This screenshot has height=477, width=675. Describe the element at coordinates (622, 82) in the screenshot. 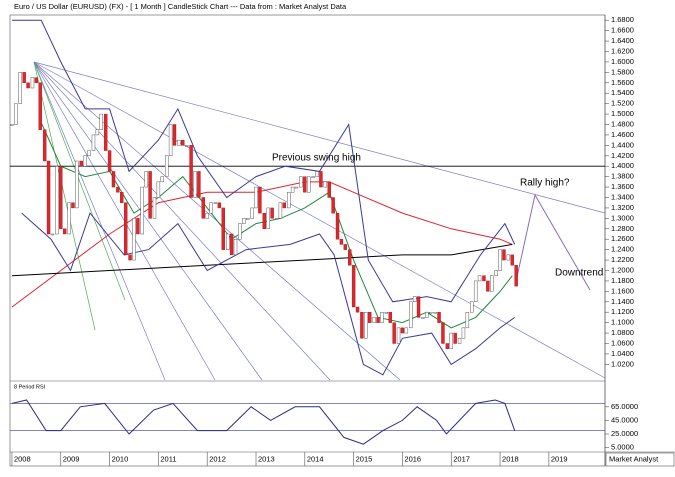

I see `y-tick-label: 1.5600` at that location.